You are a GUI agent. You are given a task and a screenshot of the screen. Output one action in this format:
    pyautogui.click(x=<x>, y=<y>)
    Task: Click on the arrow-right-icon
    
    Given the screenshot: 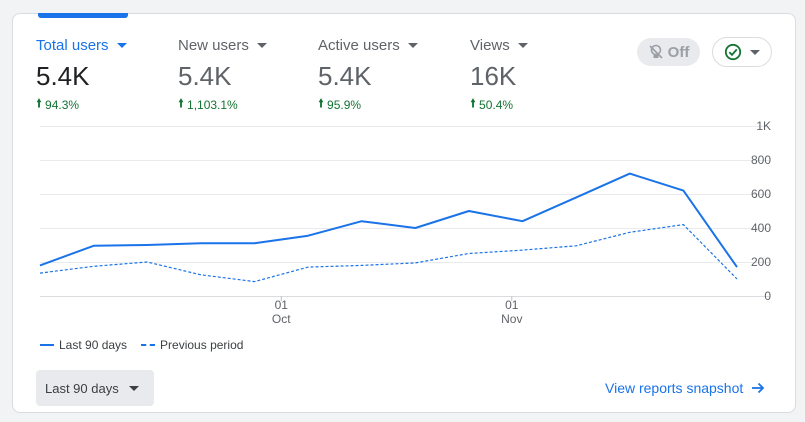 What is the action you would take?
    pyautogui.click(x=758, y=388)
    